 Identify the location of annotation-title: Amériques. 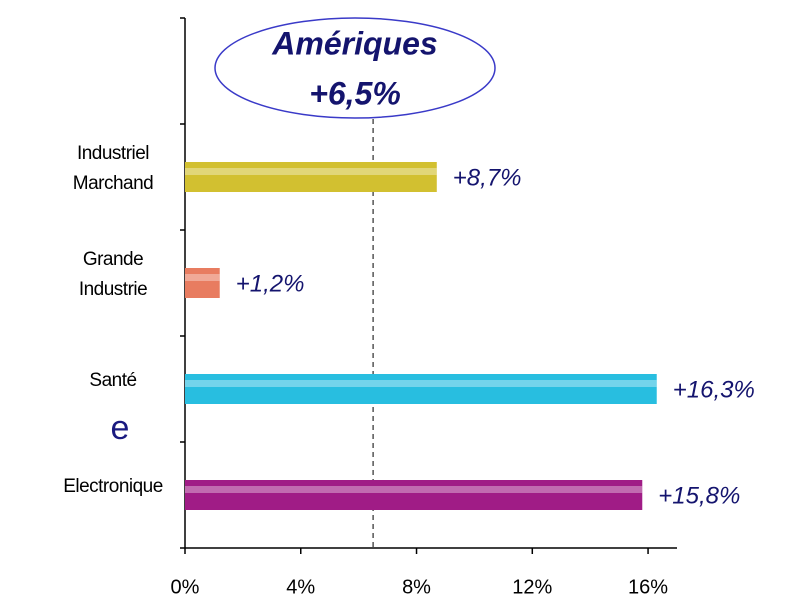
(354, 43).